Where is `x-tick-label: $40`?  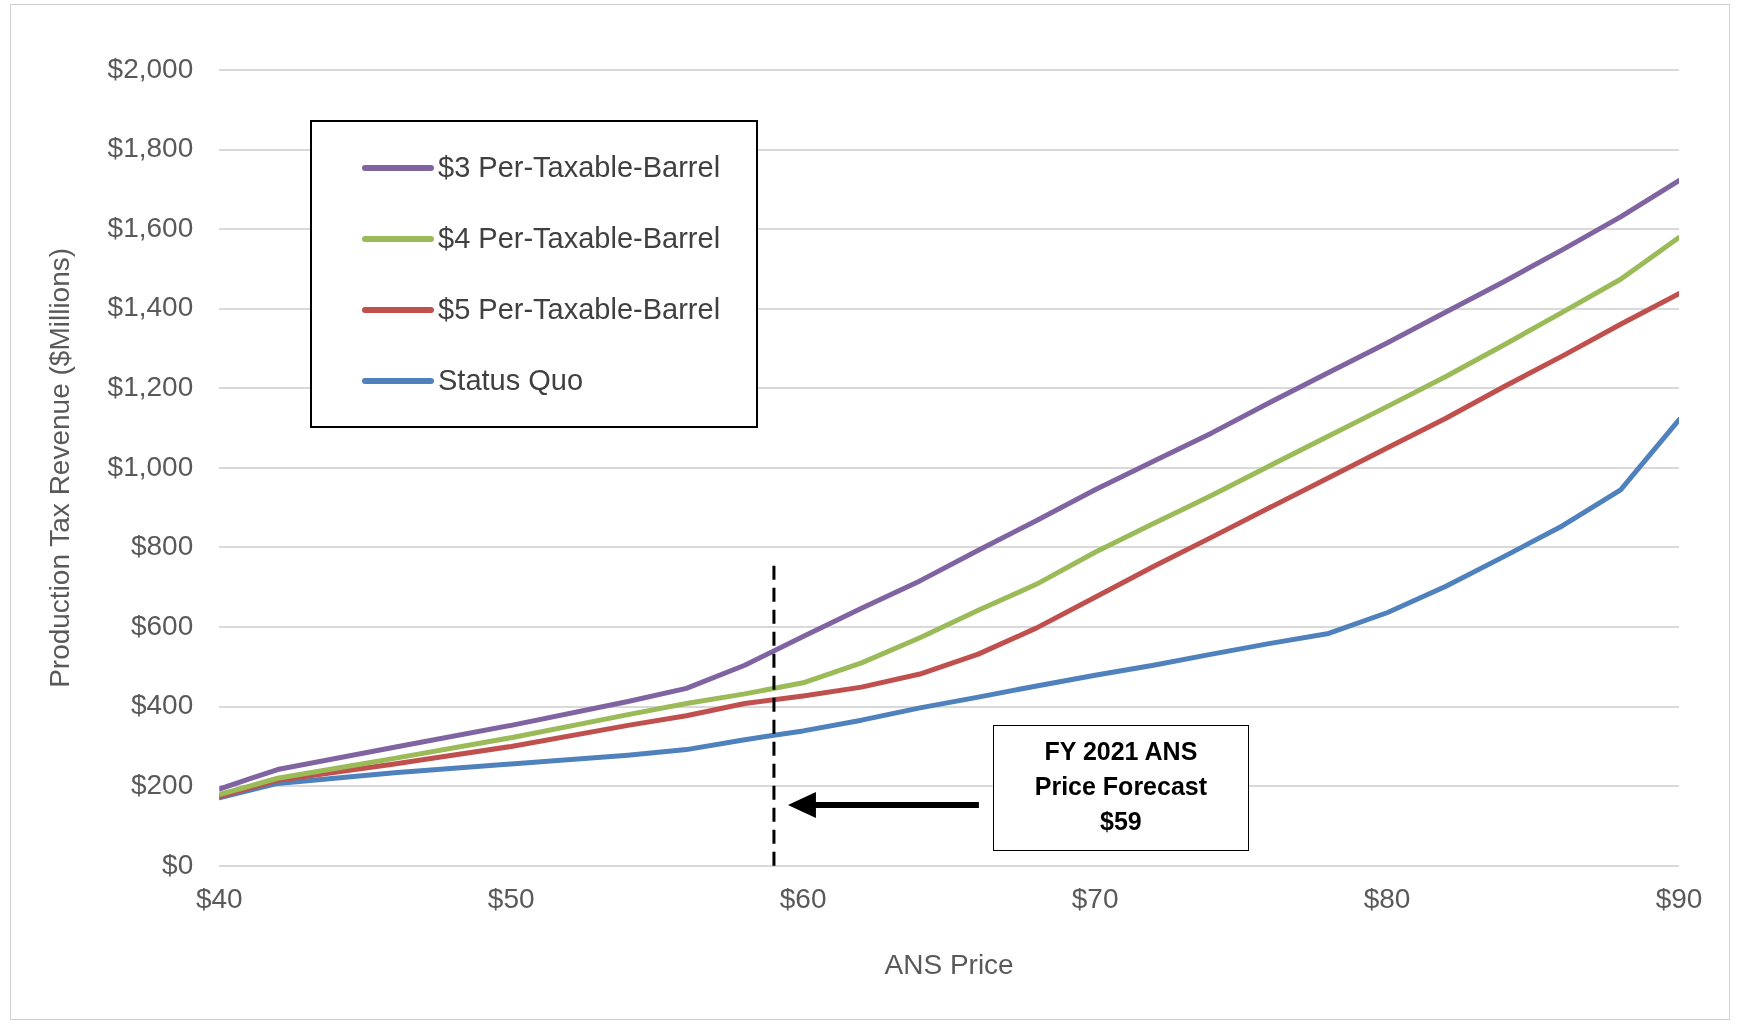
x-tick-label: $40 is located at coordinates (219, 899).